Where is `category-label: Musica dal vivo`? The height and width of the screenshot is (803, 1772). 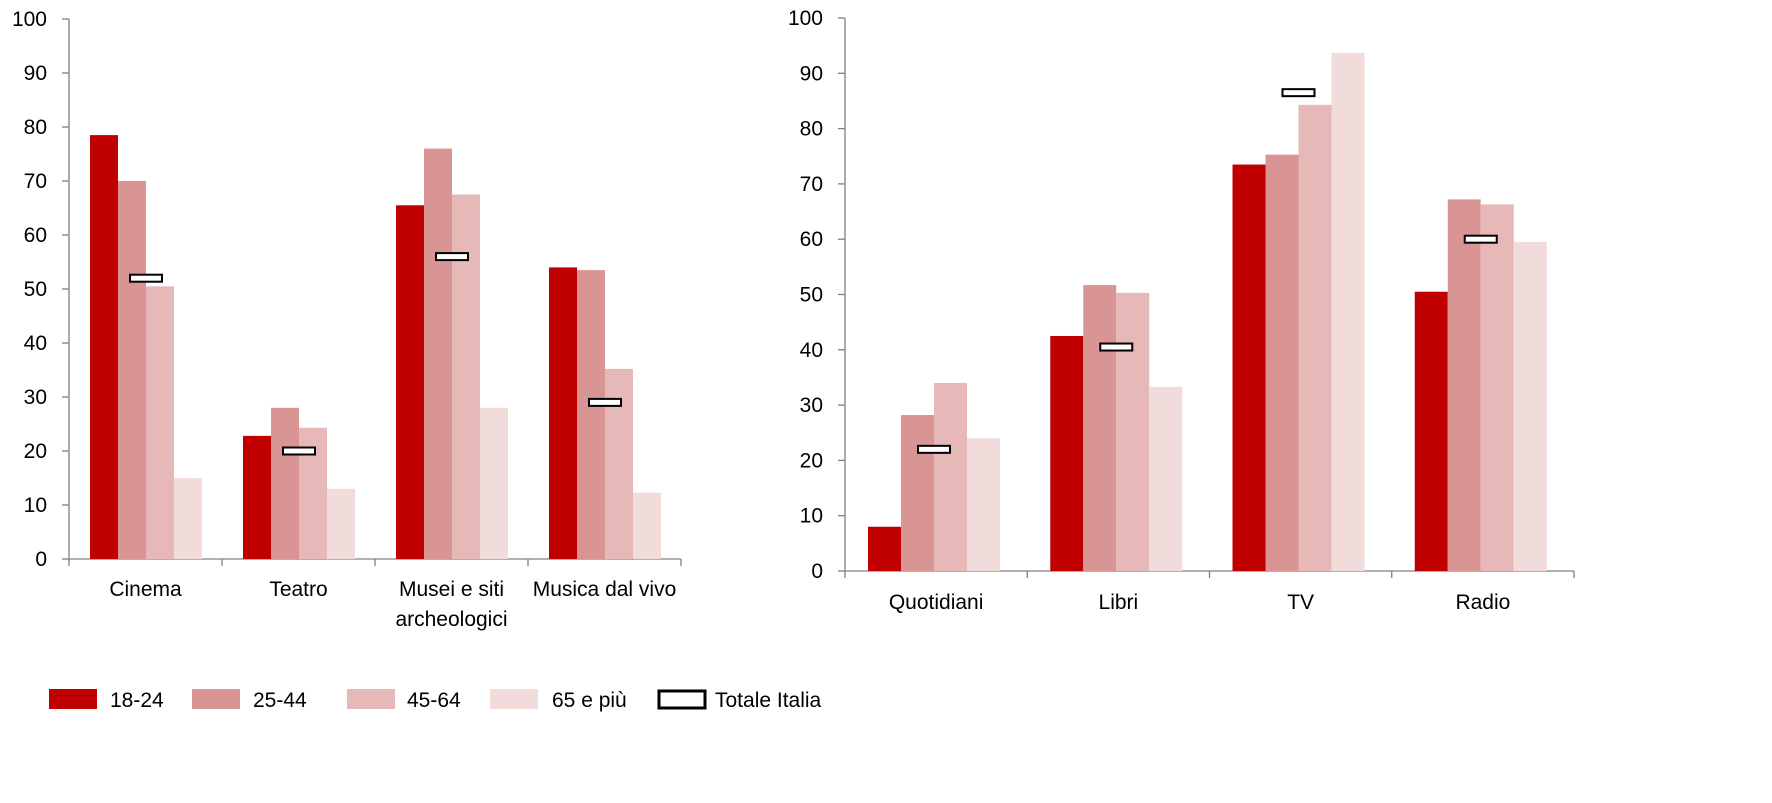 category-label: Musica dal vivo is located at coordinates (605, 589).